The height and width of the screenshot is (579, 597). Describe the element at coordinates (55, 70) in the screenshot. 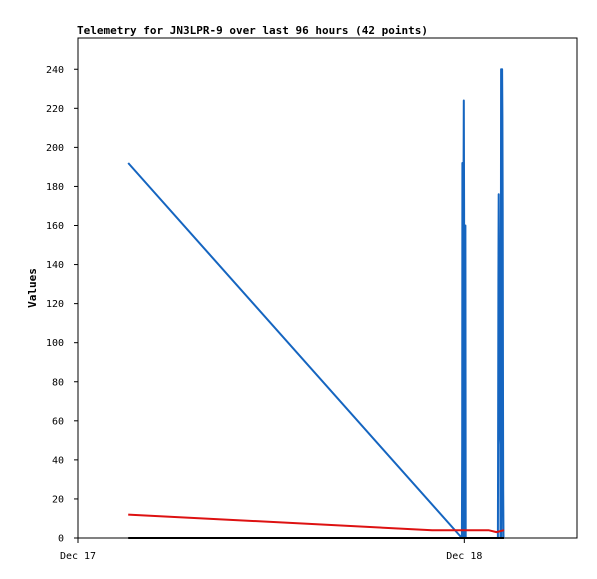

I see `y-tick-label: 240` at that location.